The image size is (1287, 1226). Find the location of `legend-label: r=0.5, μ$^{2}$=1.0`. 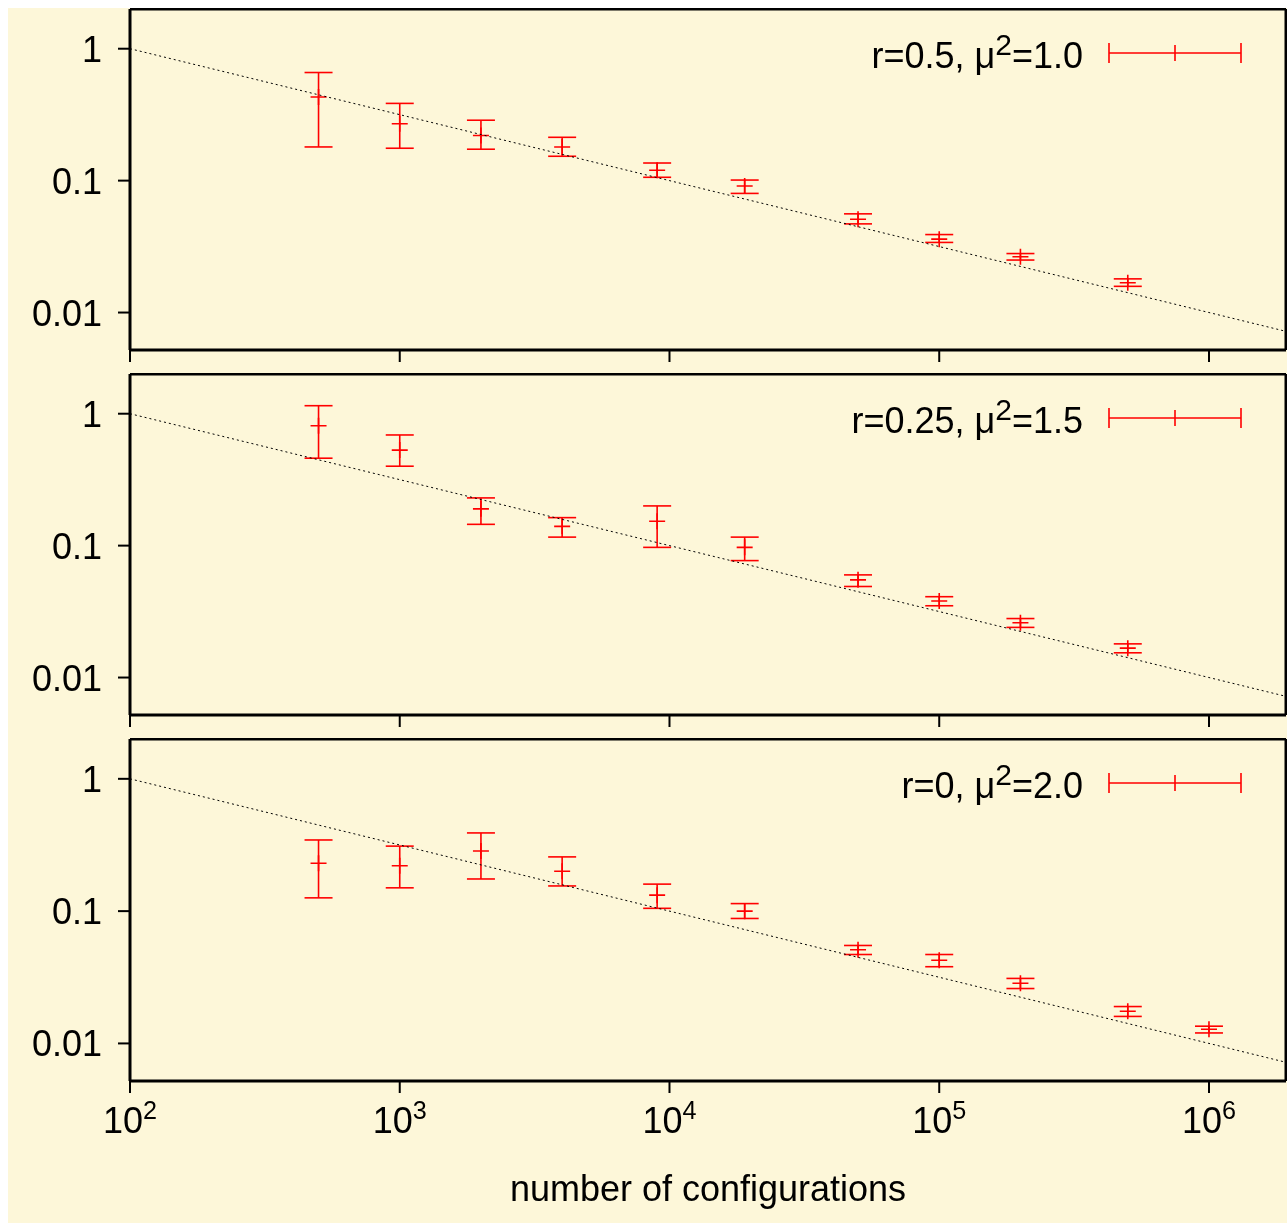

legend-label: r=0.5, μ$^{2}$=1.0 is located at coordinates (977, 52).